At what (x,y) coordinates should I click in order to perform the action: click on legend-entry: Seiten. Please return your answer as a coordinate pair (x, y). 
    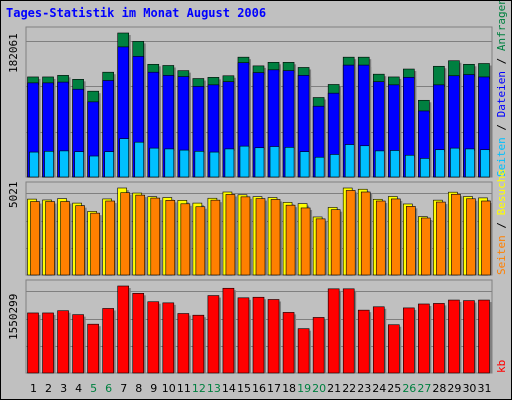
    Looking at the image, I should click on (501, 255).